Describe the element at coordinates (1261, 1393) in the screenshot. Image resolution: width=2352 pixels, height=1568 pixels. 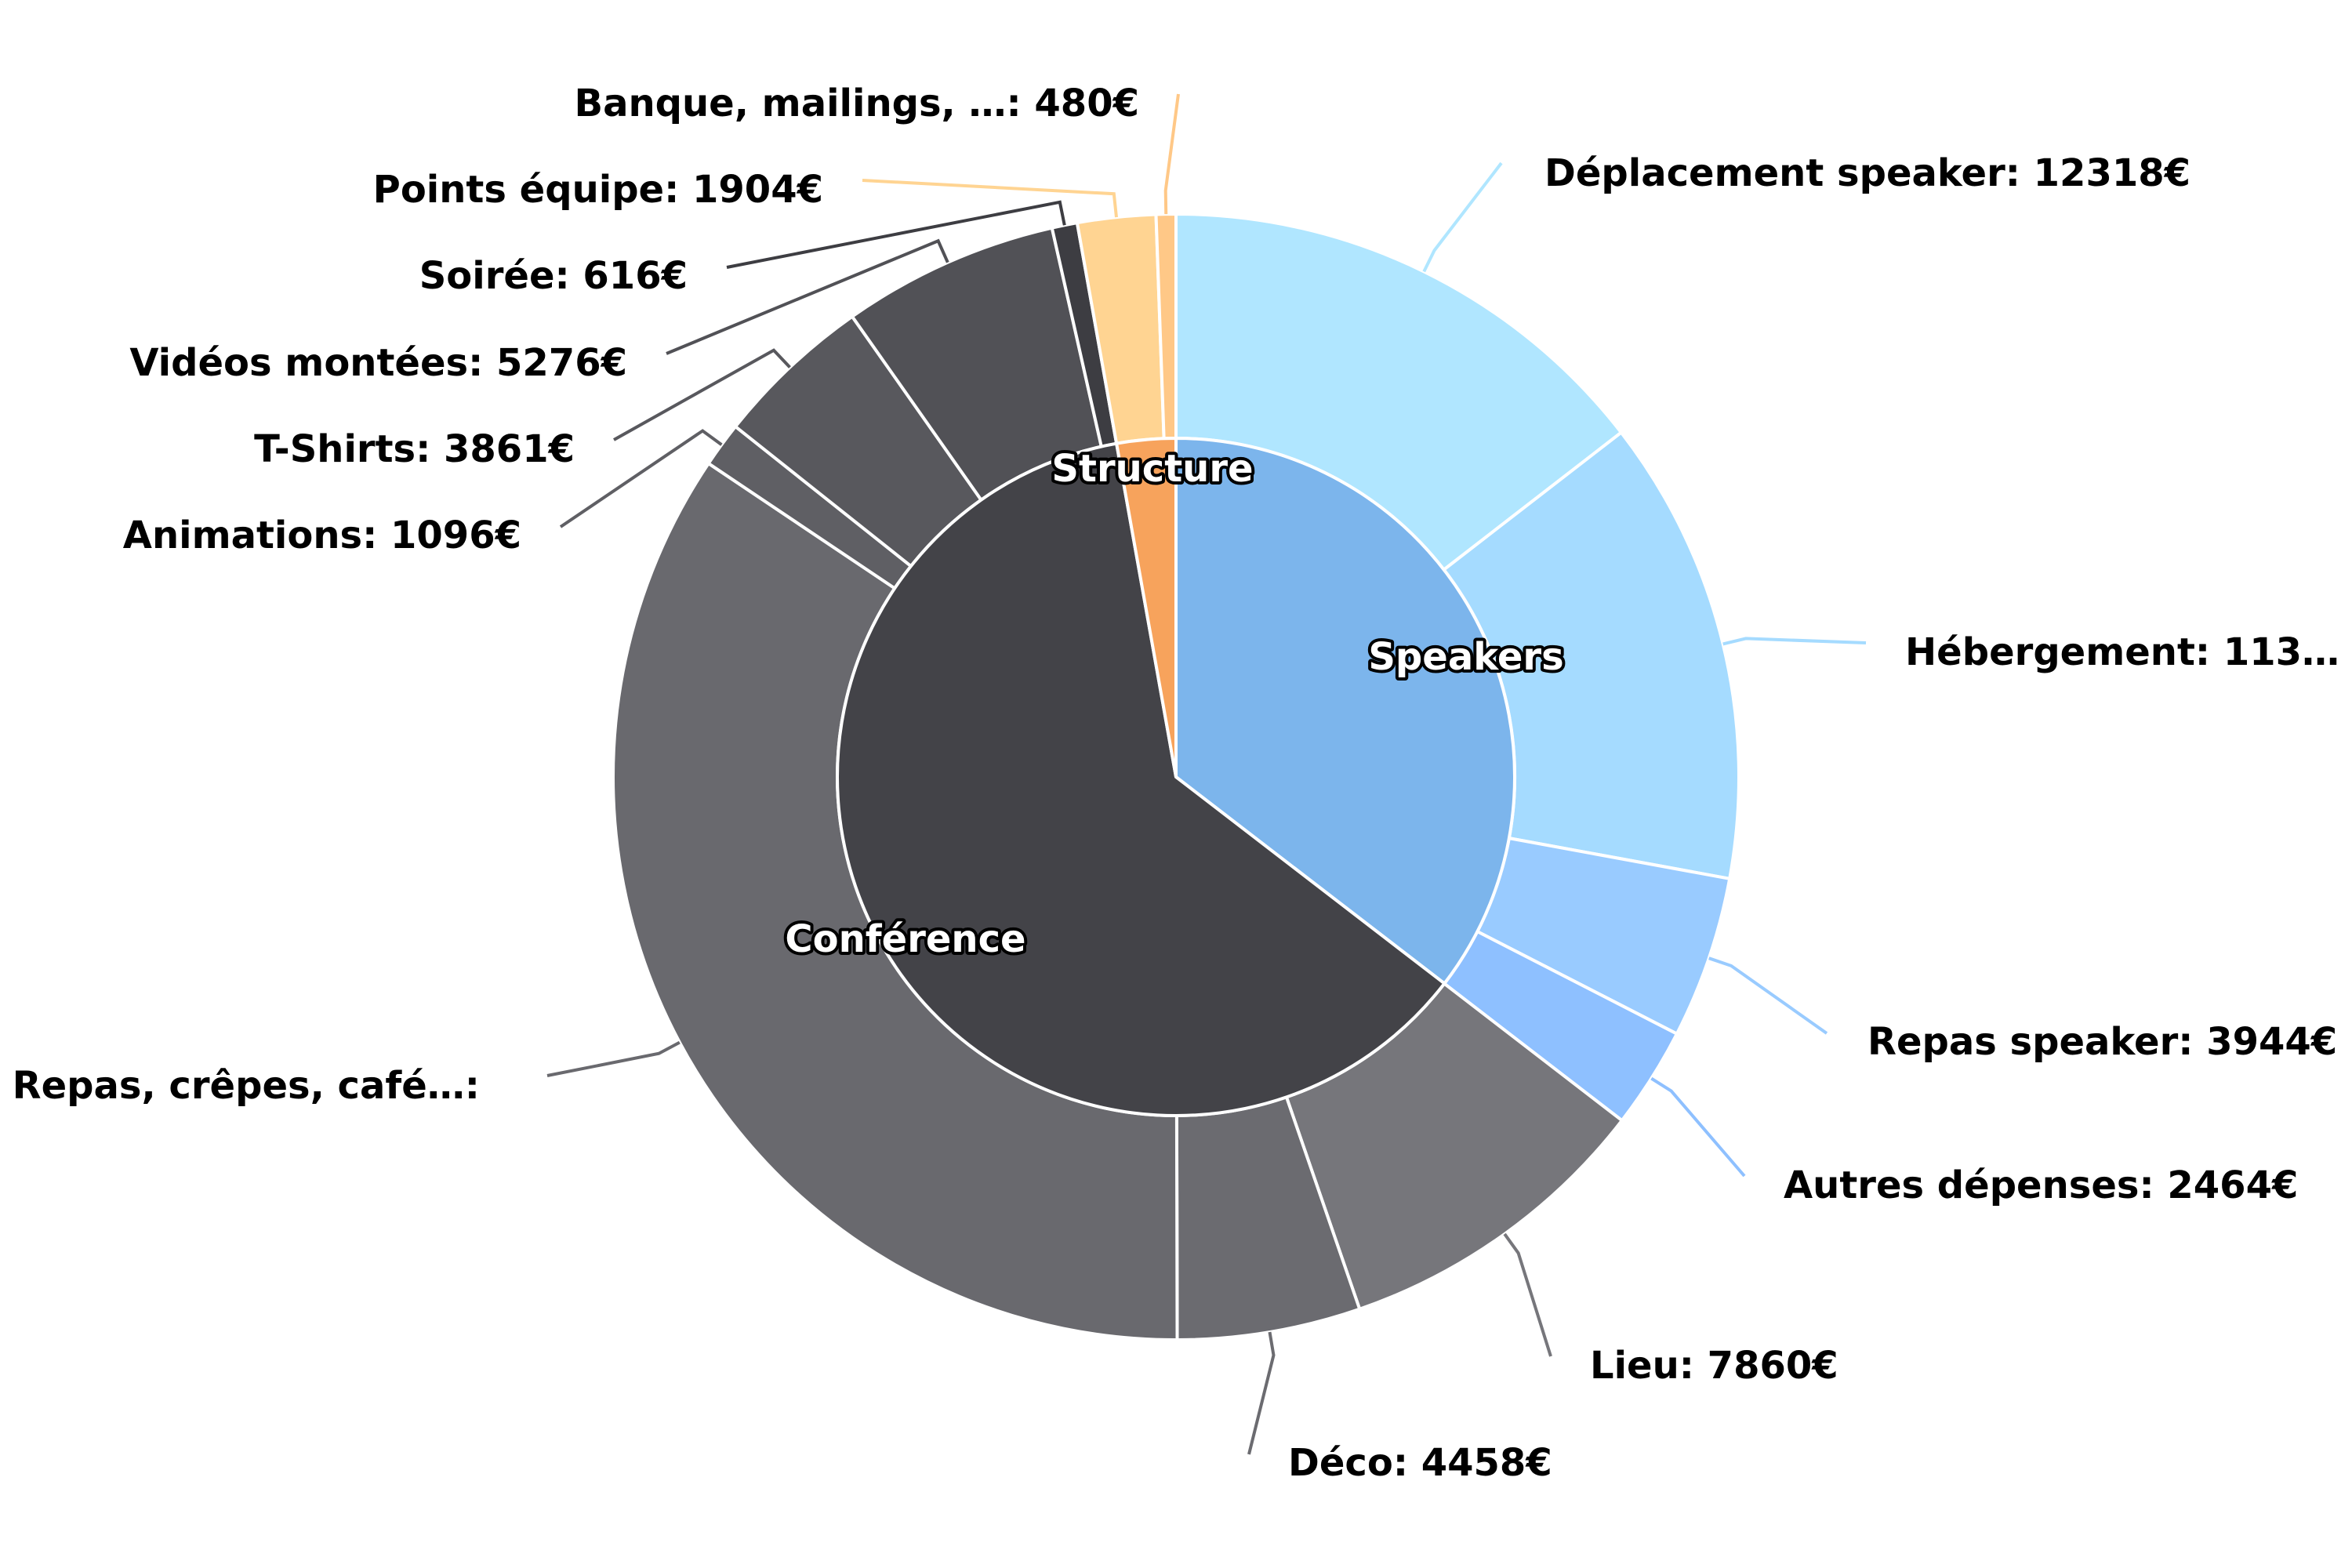
I see `connector-line-deco` at that location.